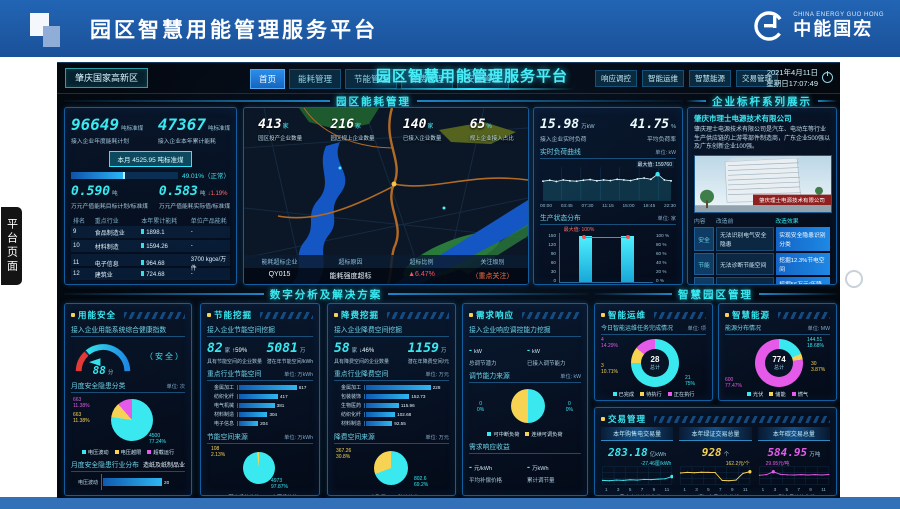 The height and width of the screenshot is (509, 900). I want to click on power-icon, so click(827, 77).